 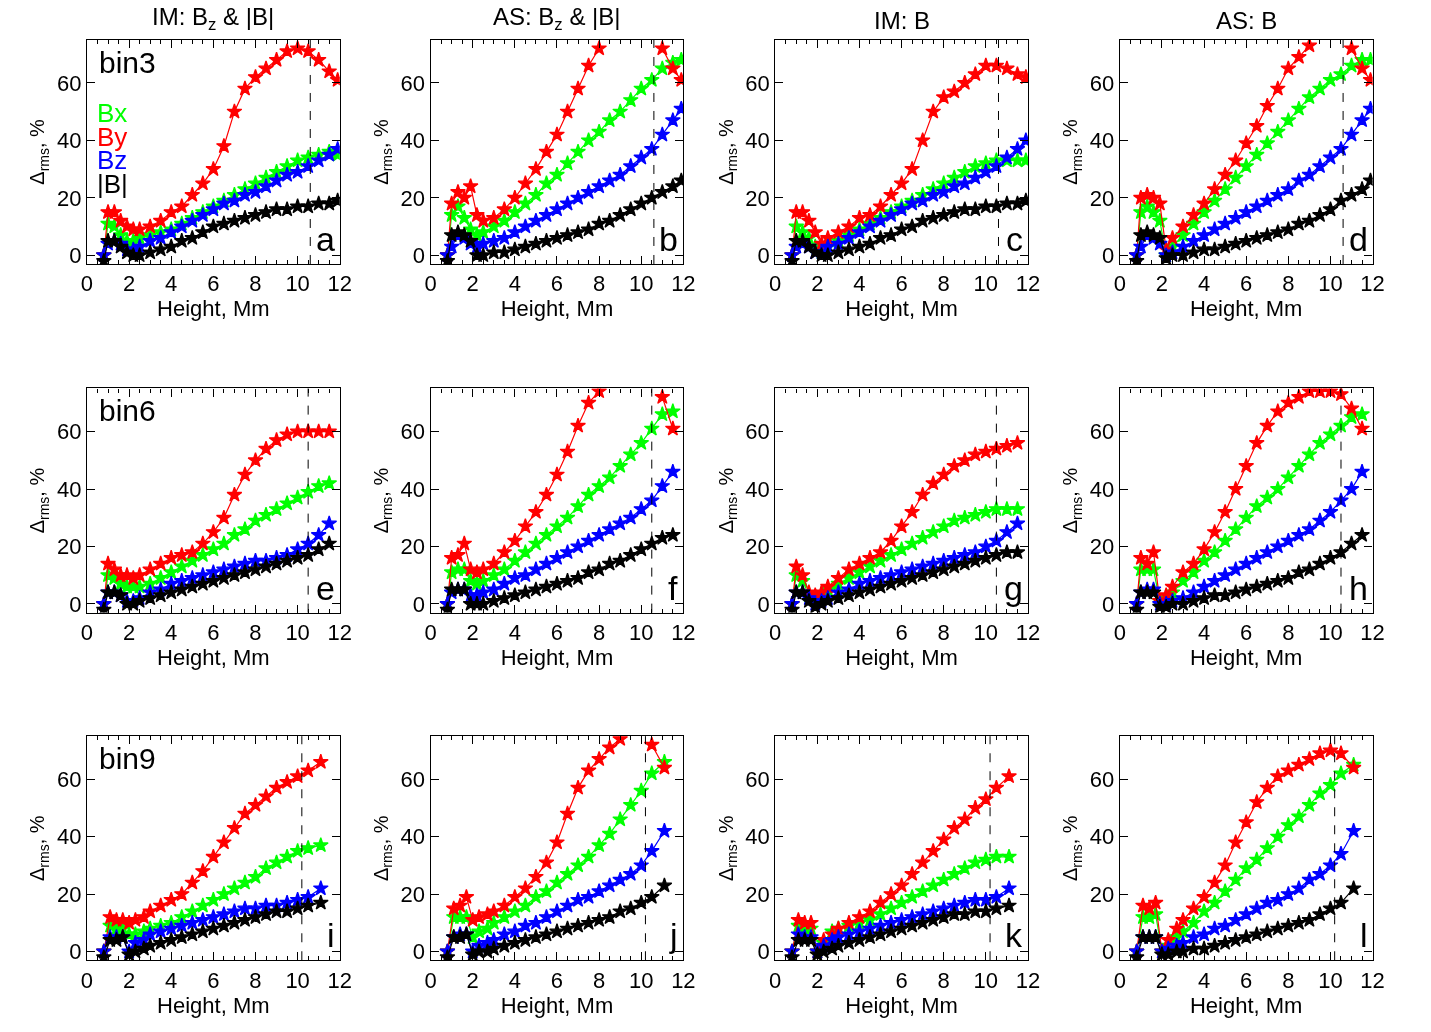 I want to click on annotation: f, so click(x=673, y=588).